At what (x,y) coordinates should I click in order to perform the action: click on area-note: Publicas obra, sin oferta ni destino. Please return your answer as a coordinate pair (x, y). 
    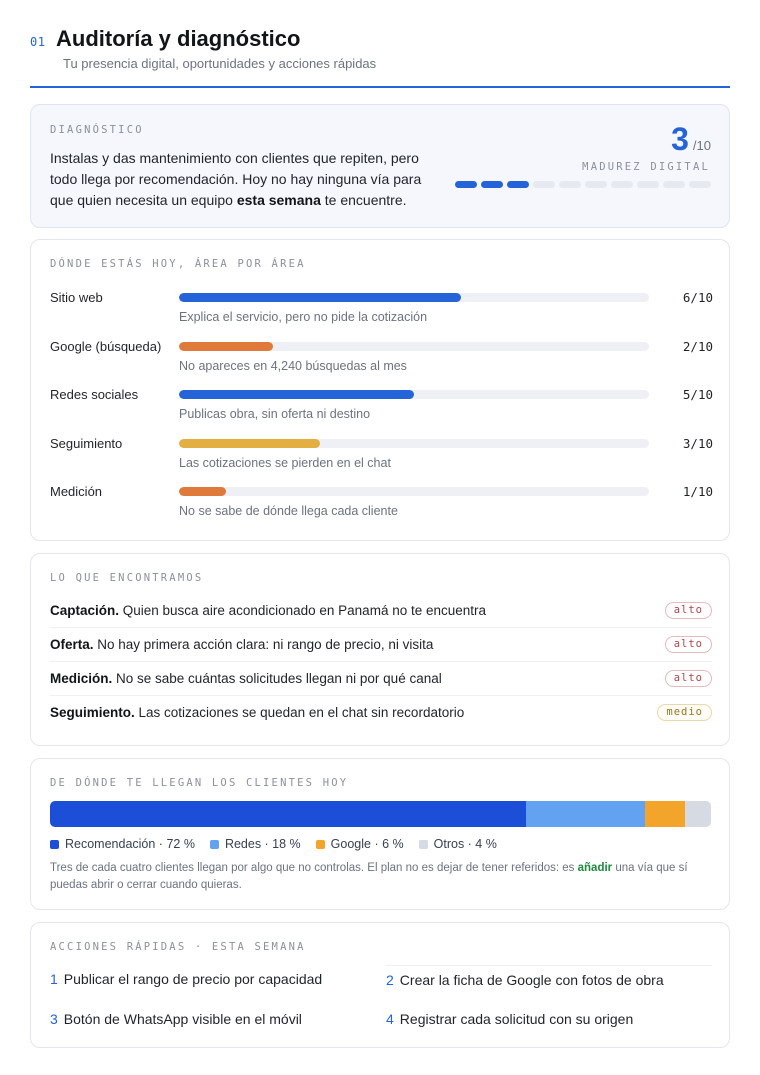
    Looking at the image, I should click on (275, 414).